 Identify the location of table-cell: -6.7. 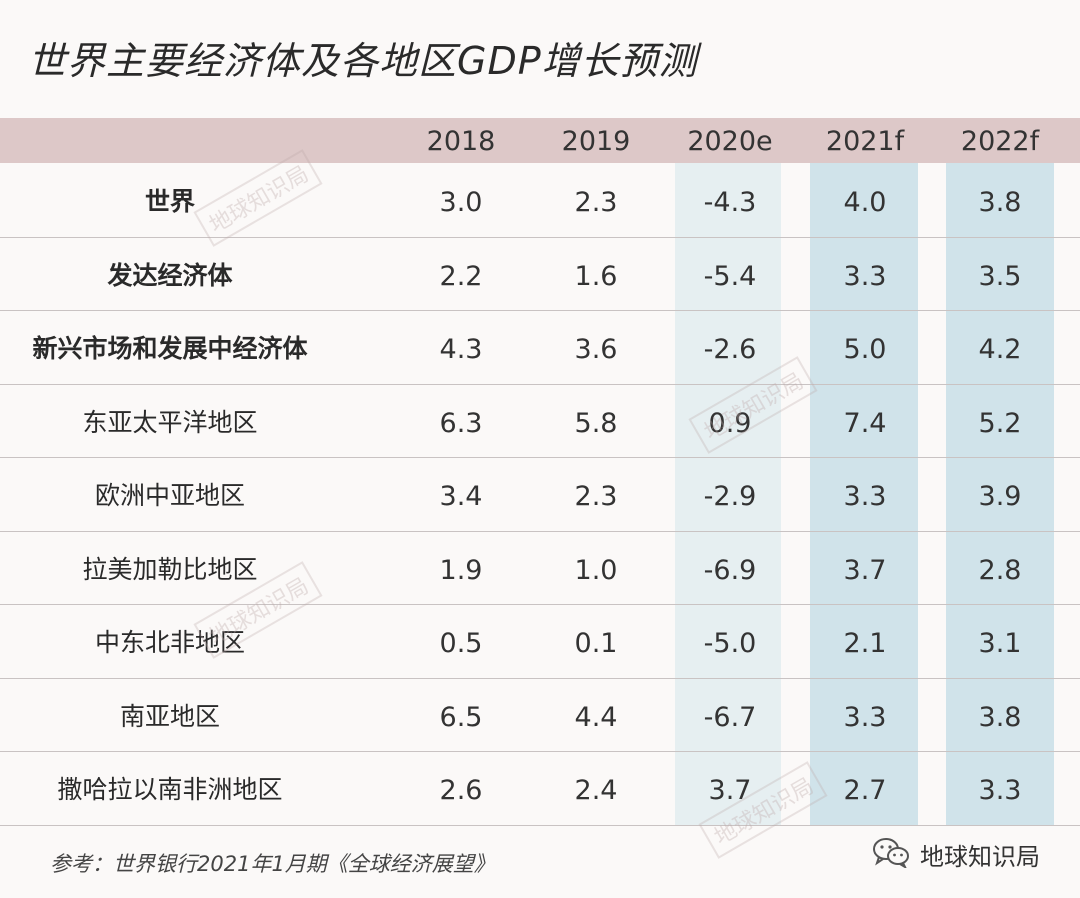
(730, 717).